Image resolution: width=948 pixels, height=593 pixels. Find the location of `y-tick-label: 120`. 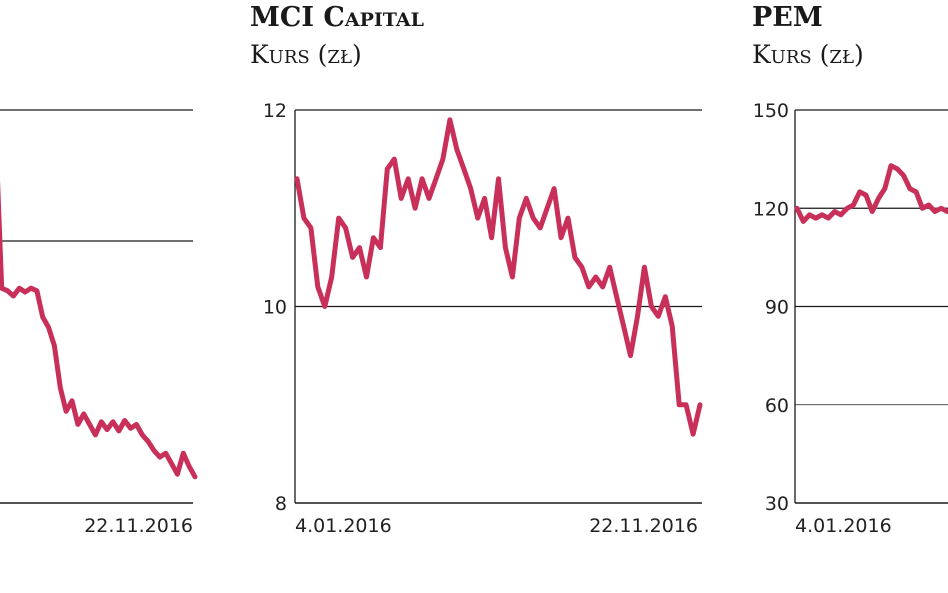

y-tick-label: 120 is located at coordinates (771, 209).